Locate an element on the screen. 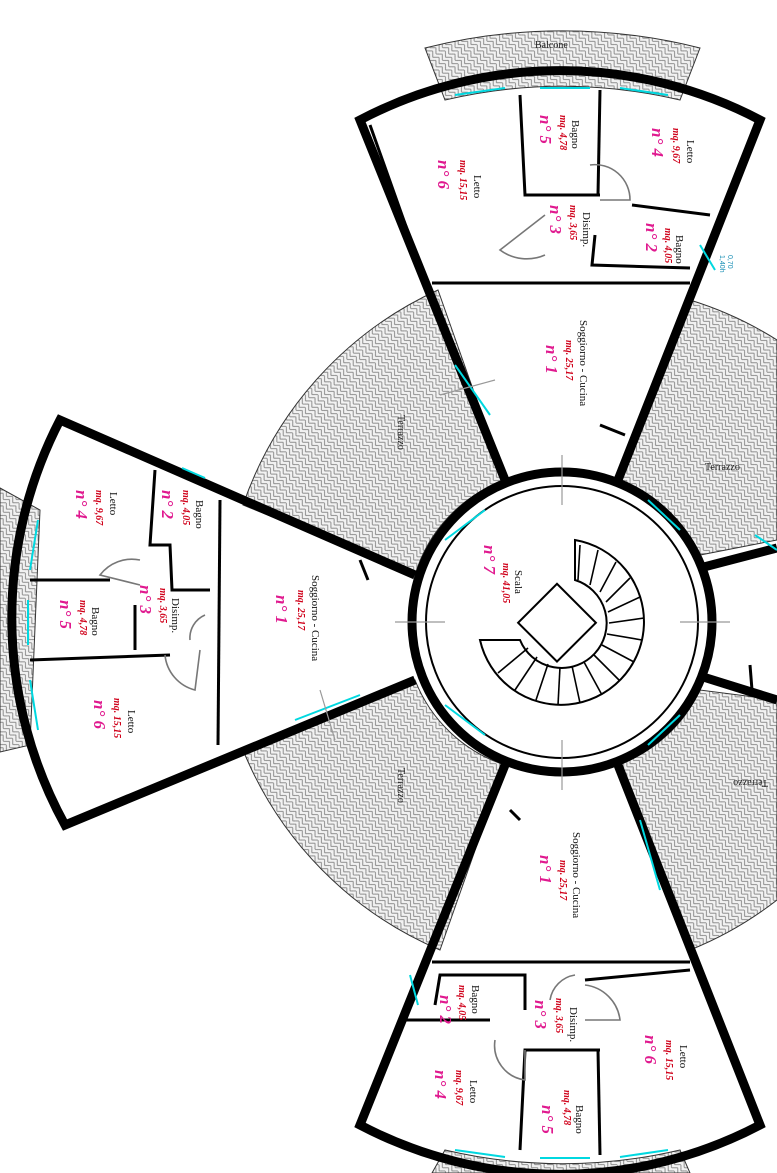 This screenshot has width=777, height=1173. stair-area: mq. 41,05 is located at coordinates (505, 583).